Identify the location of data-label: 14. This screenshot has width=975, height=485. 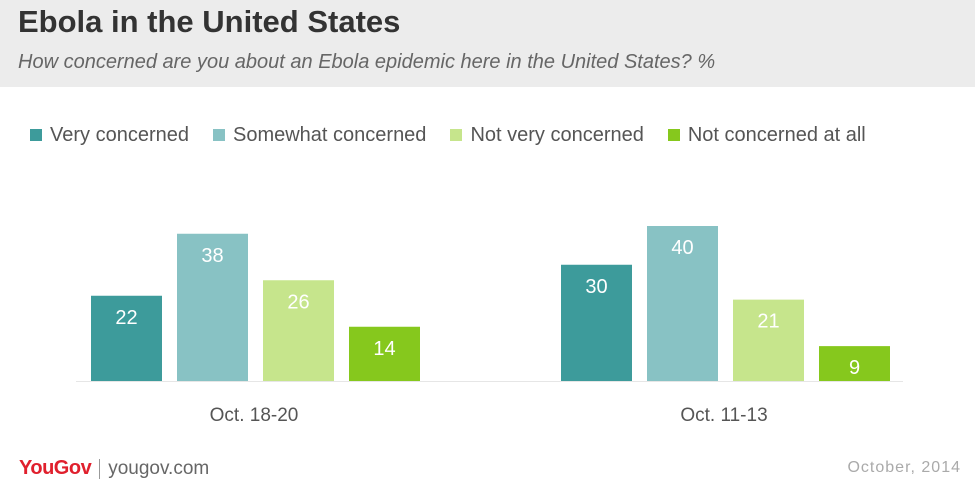
(384, 349).